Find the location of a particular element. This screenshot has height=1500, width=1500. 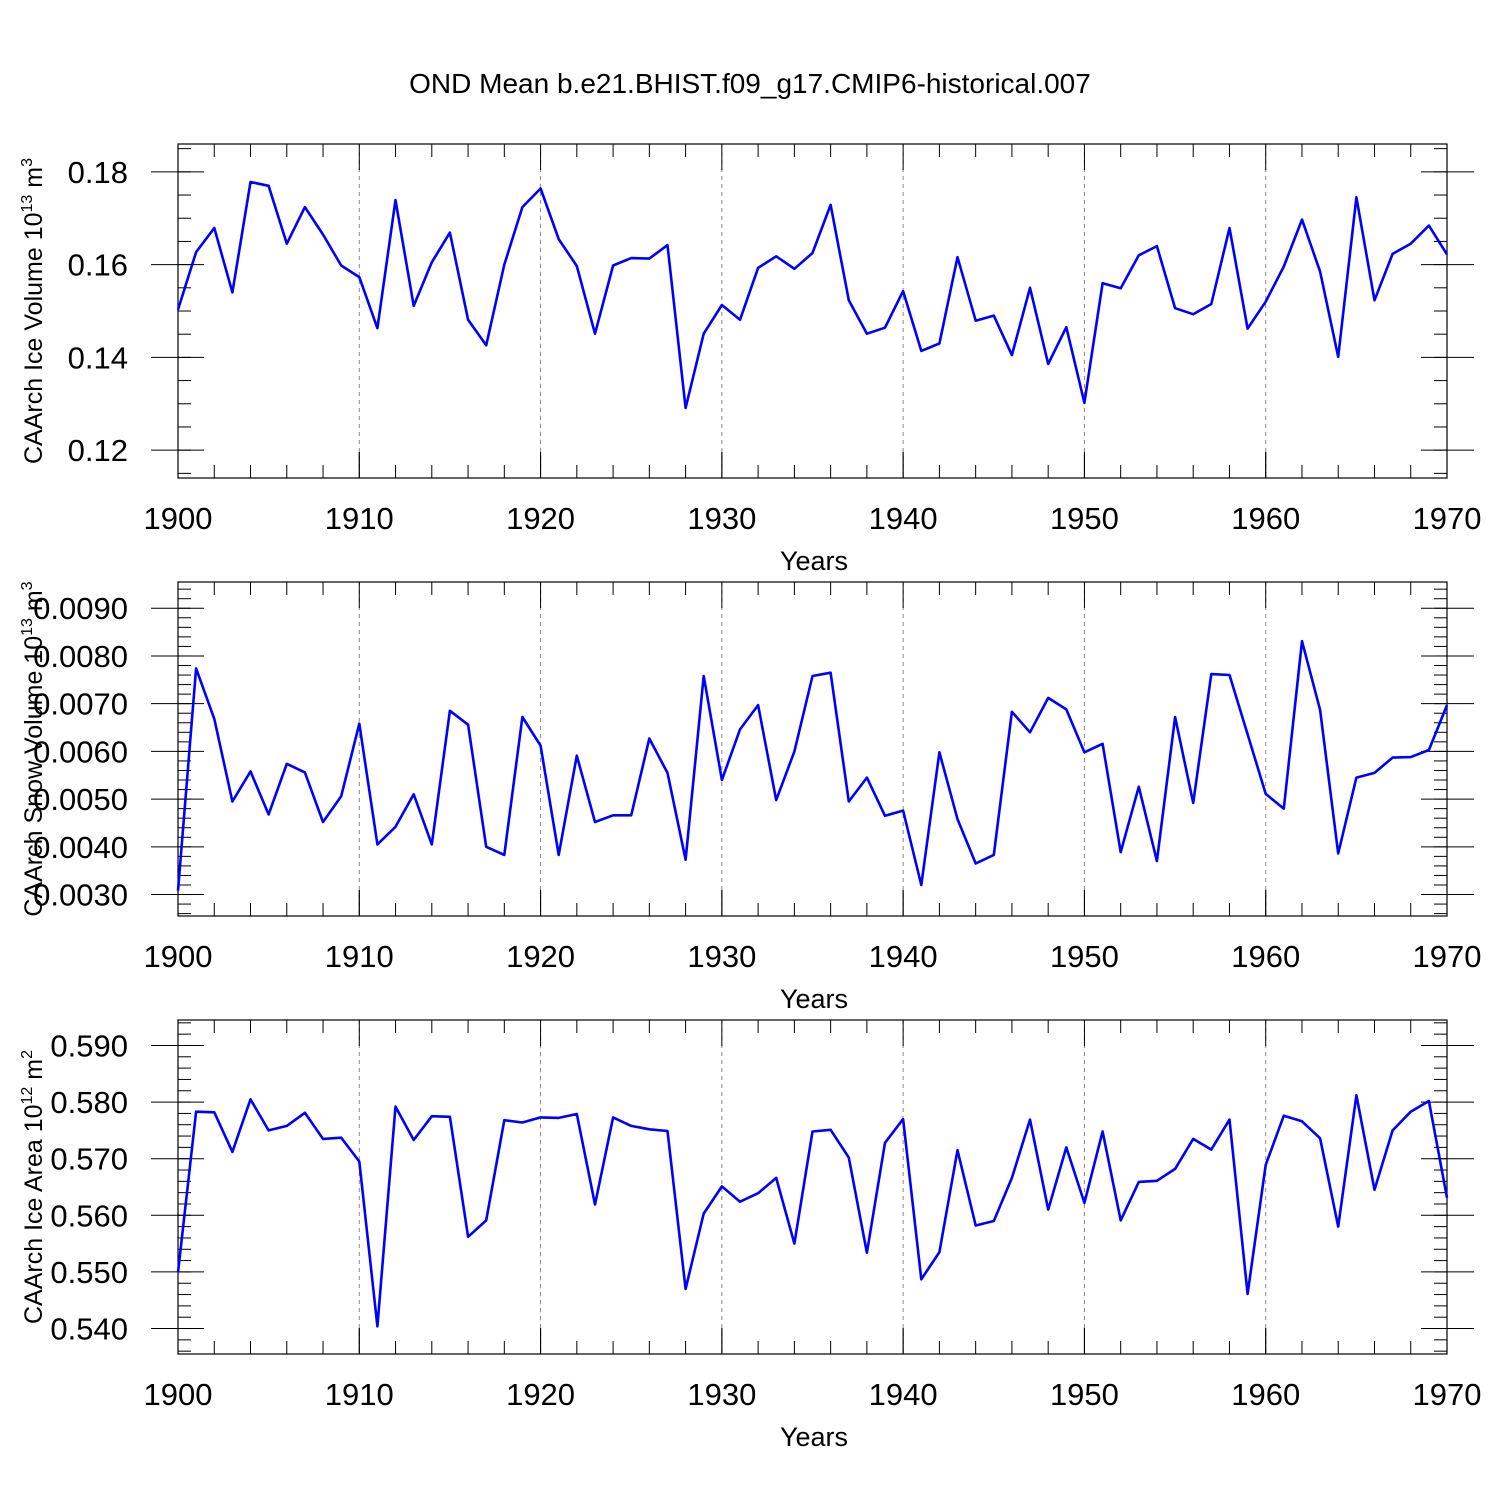

y-tick-label: 0.14 is located at coordinates (98, 357).